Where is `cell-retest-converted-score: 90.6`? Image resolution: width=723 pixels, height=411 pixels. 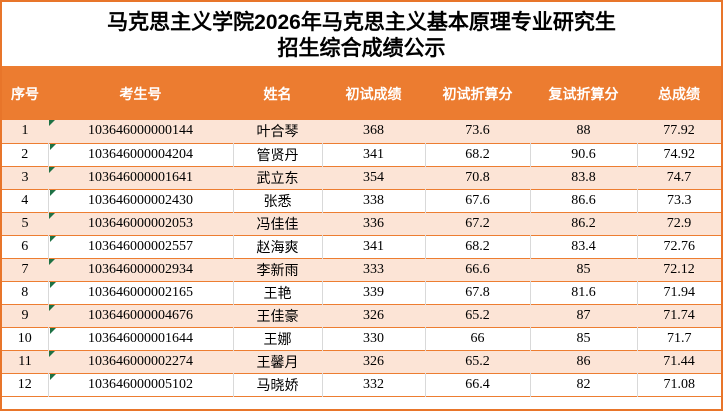 cell-retest-converted-score: 90.6 is located at coordinates (584, 154).